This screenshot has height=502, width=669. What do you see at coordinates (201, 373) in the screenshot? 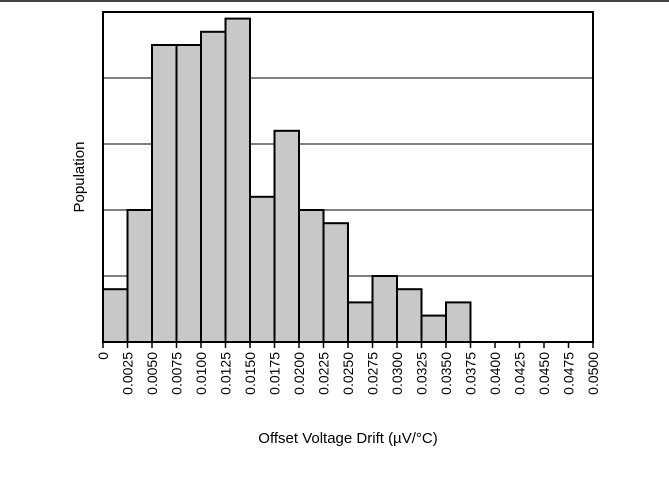
I see `x-tick-label: 0.0100` at bounding box center [201, 373].